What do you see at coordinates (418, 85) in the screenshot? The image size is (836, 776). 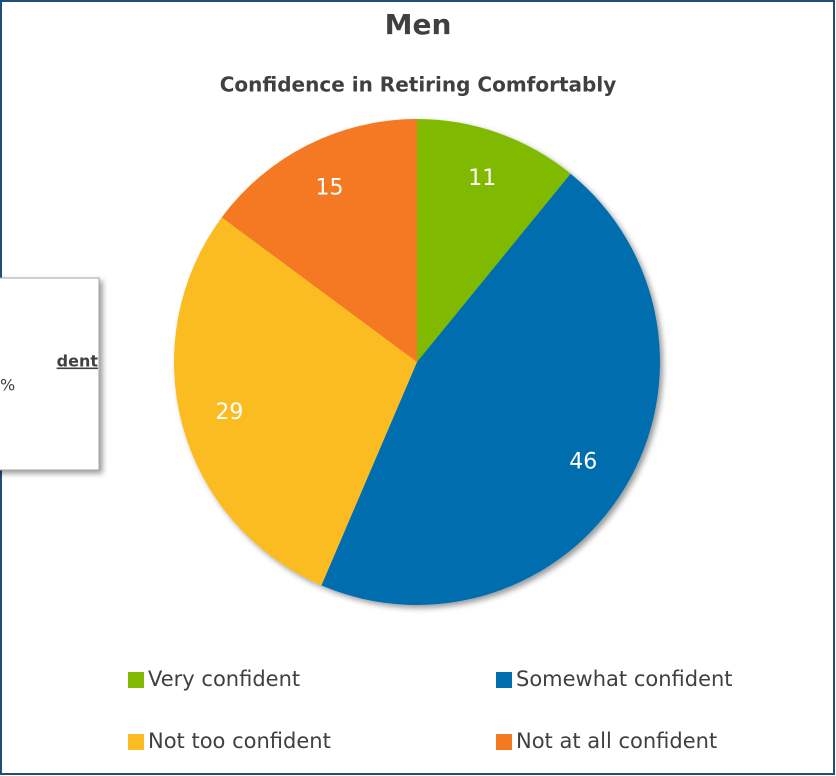 I see `chart-subtitle: Confidence in Retiring Comfortably` at bounding box center [418, 85].